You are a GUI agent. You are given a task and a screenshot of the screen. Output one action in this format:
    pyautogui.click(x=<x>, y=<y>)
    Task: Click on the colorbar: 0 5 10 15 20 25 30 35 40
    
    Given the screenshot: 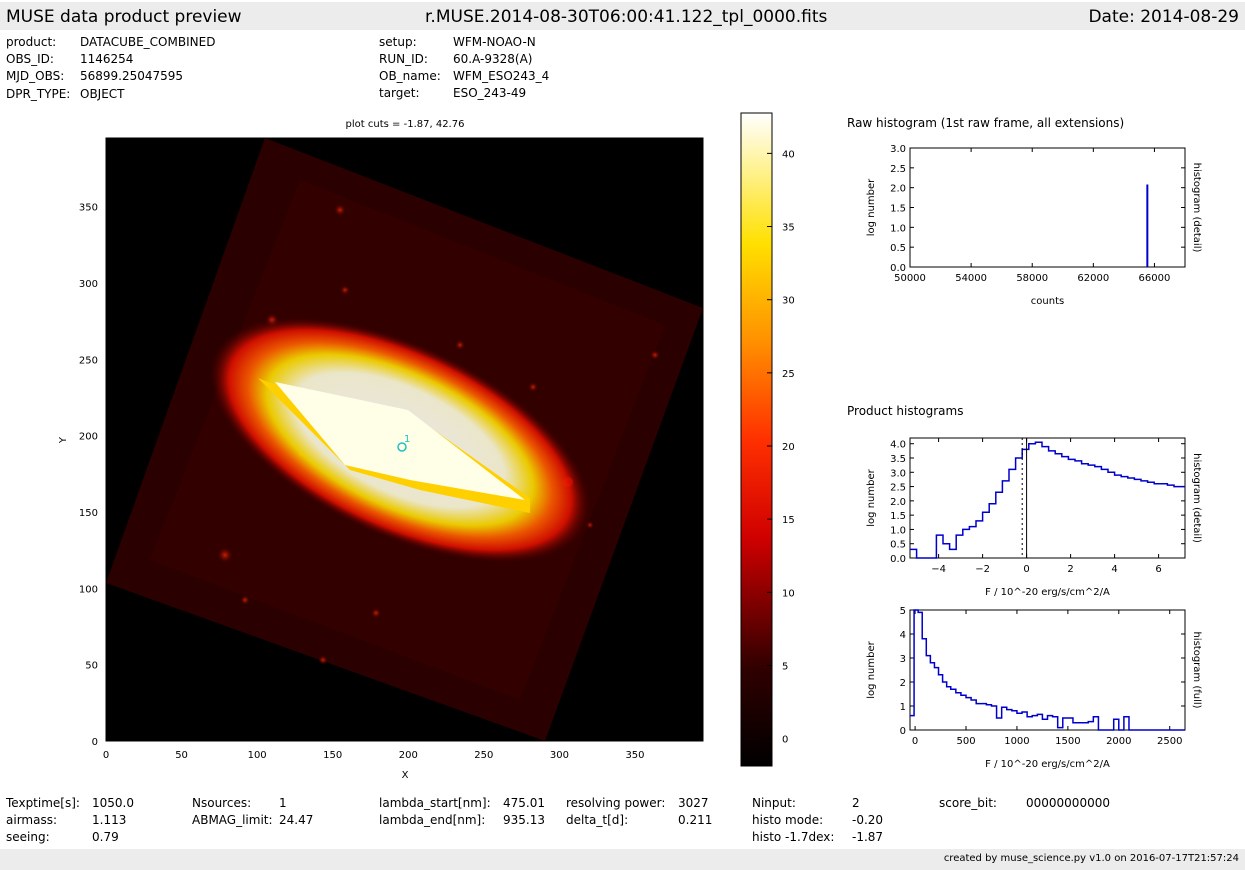 What is the action you would take?
    pyautogui.click(x=767, y=439)
    